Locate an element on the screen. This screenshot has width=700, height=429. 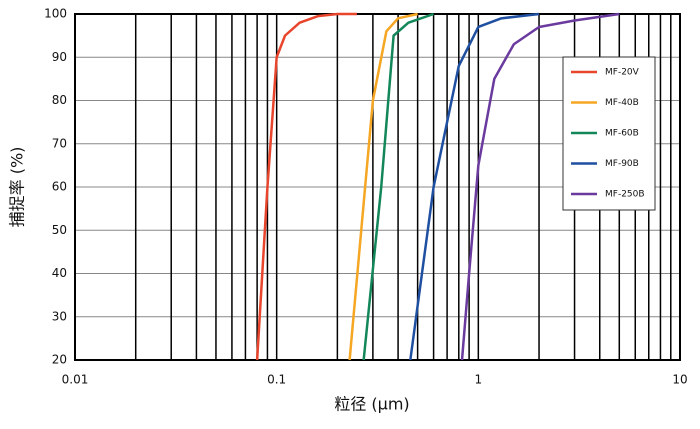
y-tick-label: 80 is located at coordinates (59, 100).